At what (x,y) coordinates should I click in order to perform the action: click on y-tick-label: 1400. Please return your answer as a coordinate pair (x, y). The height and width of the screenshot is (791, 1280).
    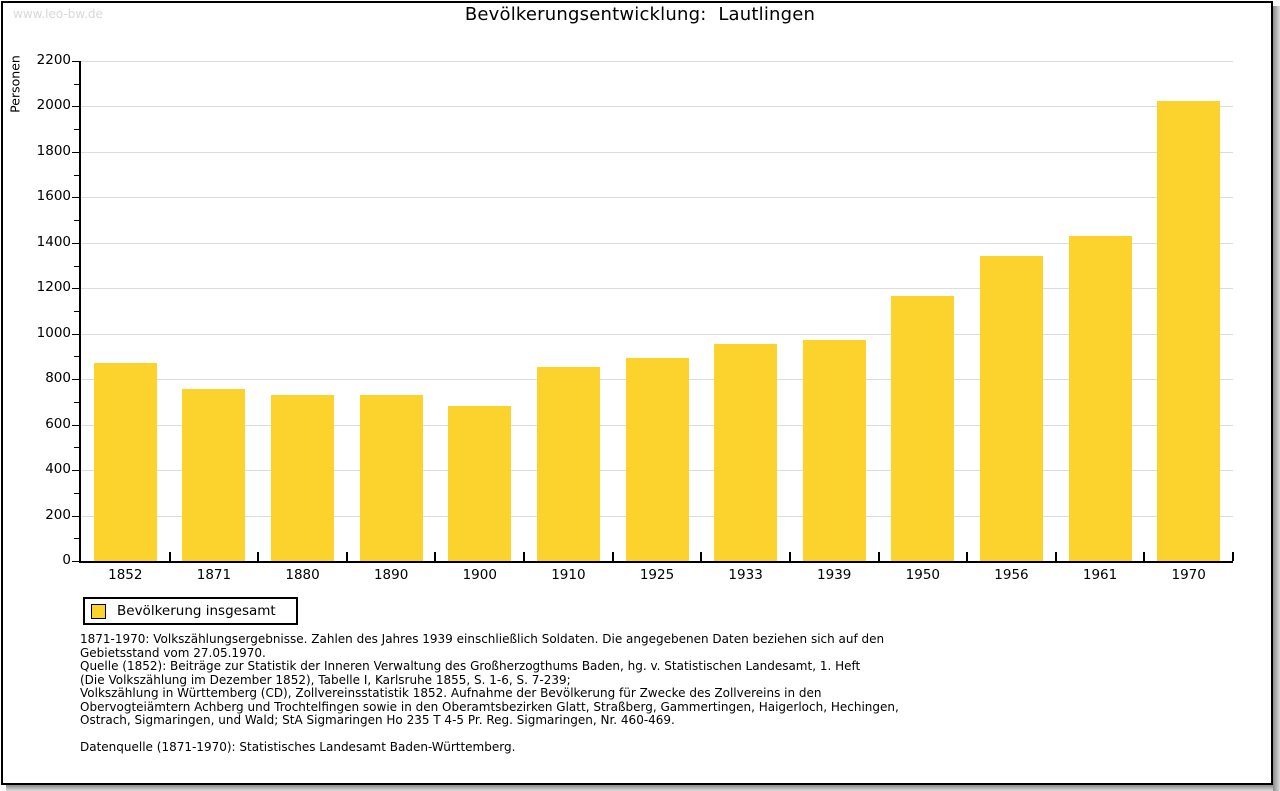
    Looking at the image, I should click on (53, 242).